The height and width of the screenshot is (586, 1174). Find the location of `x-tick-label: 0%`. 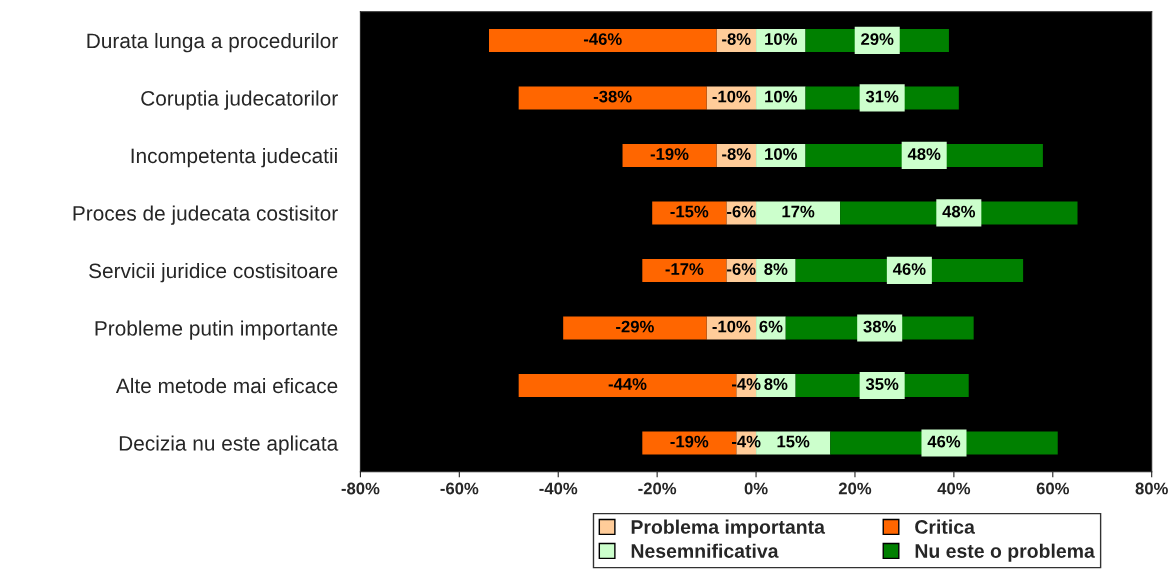

x-tick-label: 0% is located at coordinates (756, 488).